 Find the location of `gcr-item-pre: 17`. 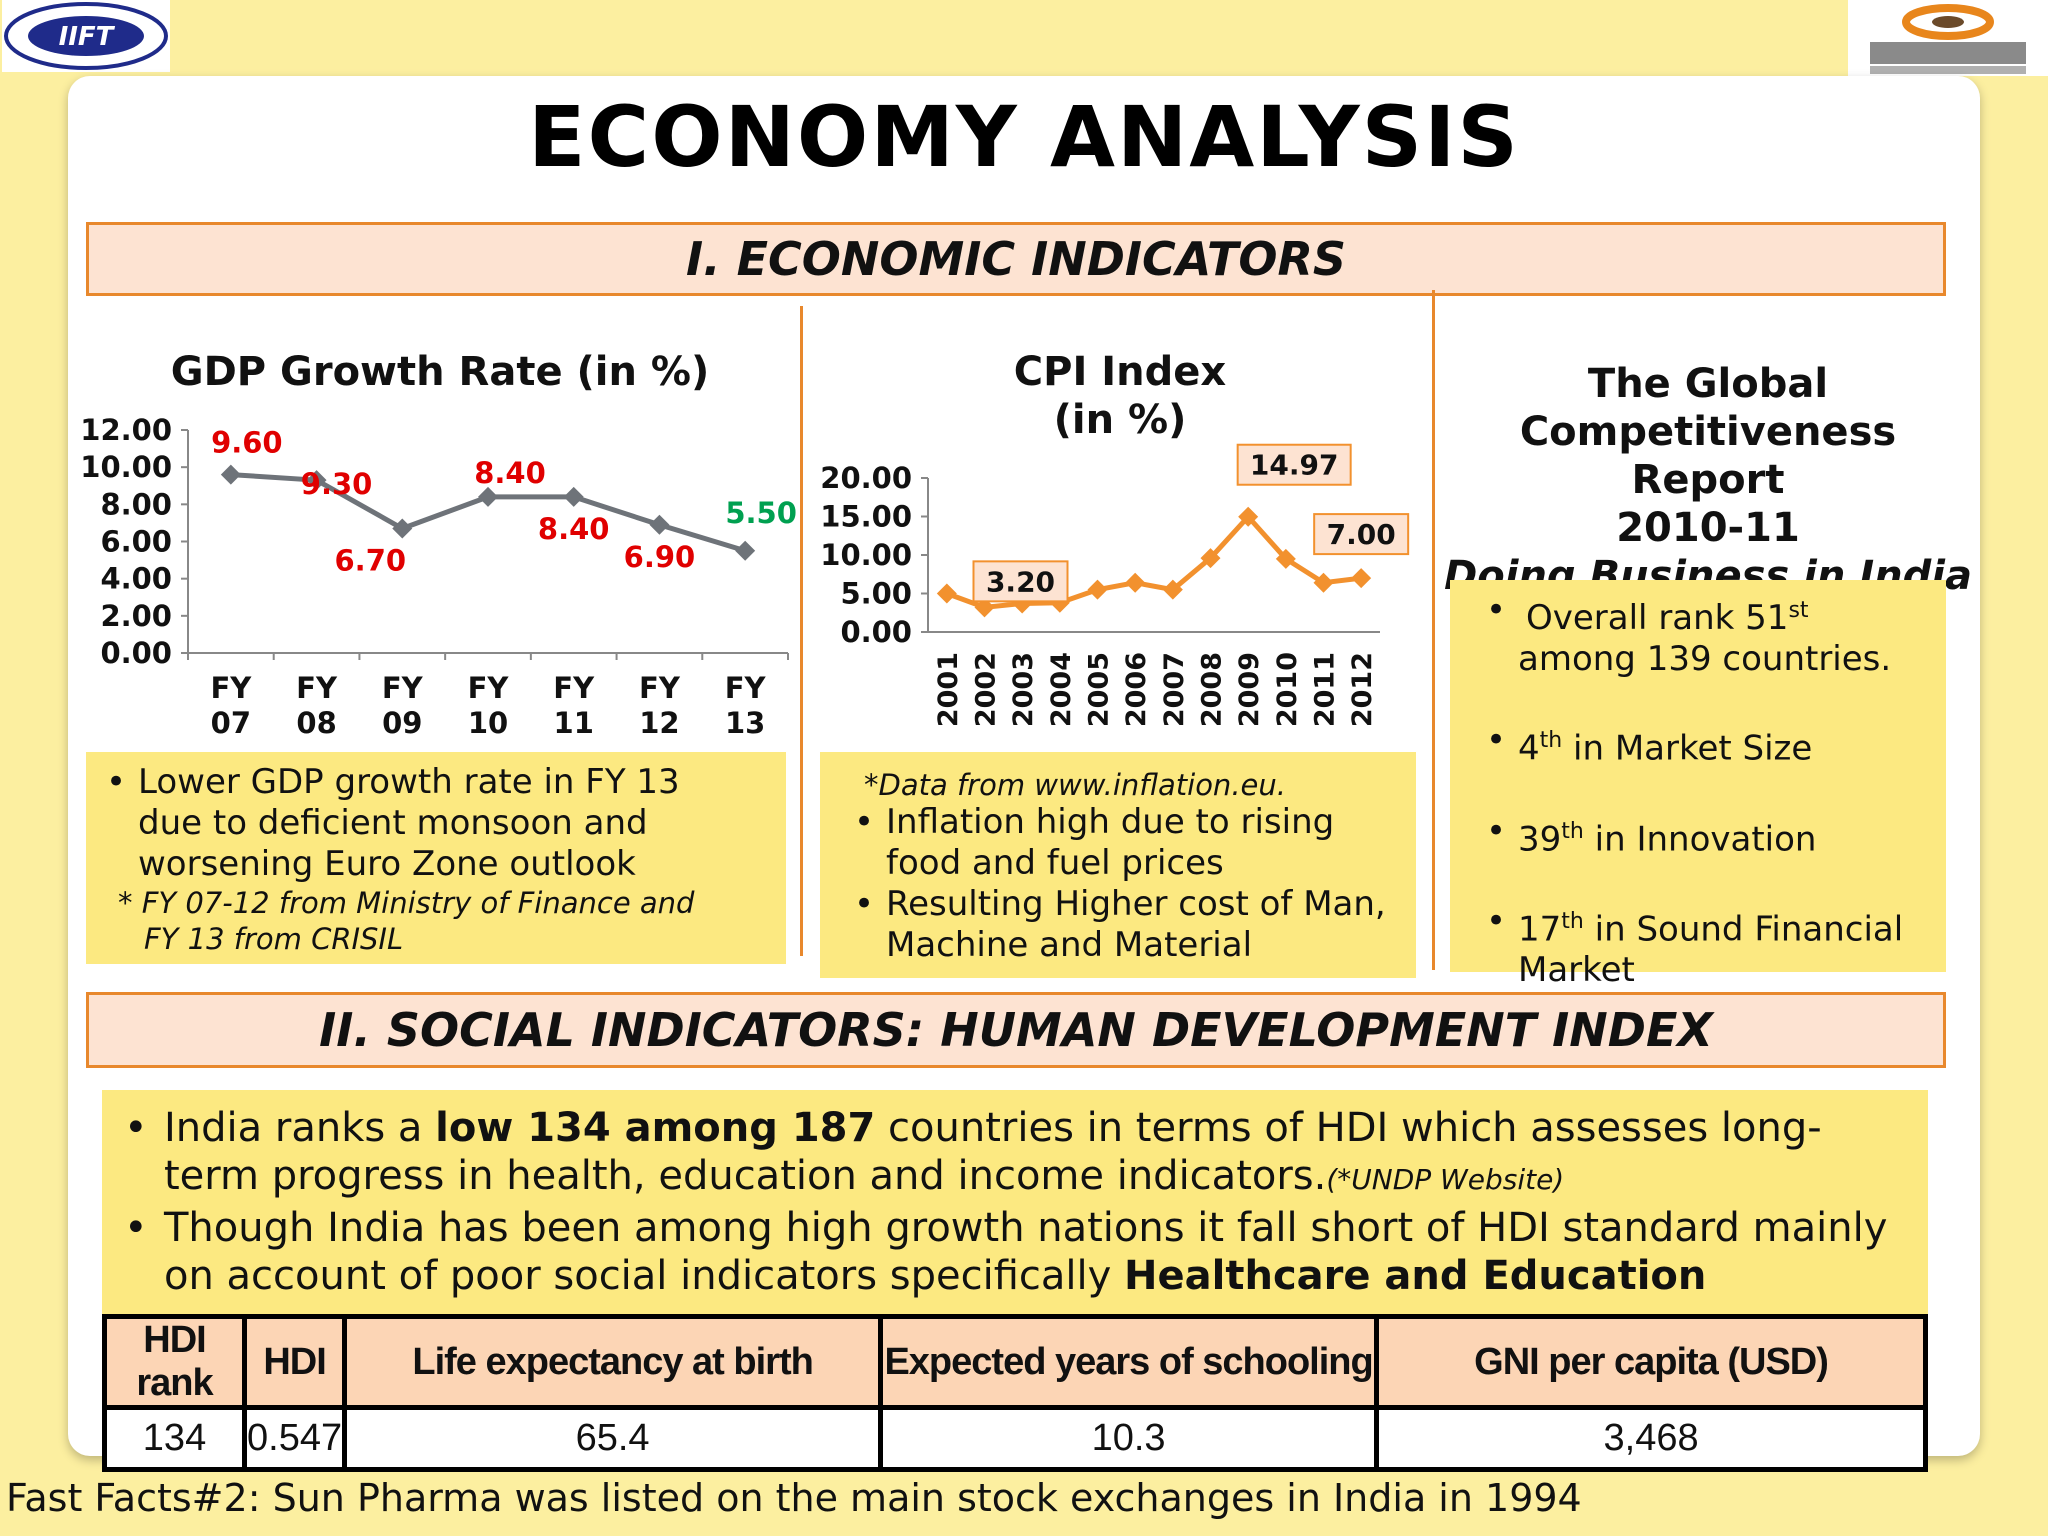

gcr-item-pre: 17 is located at coordinates (1540, 929).